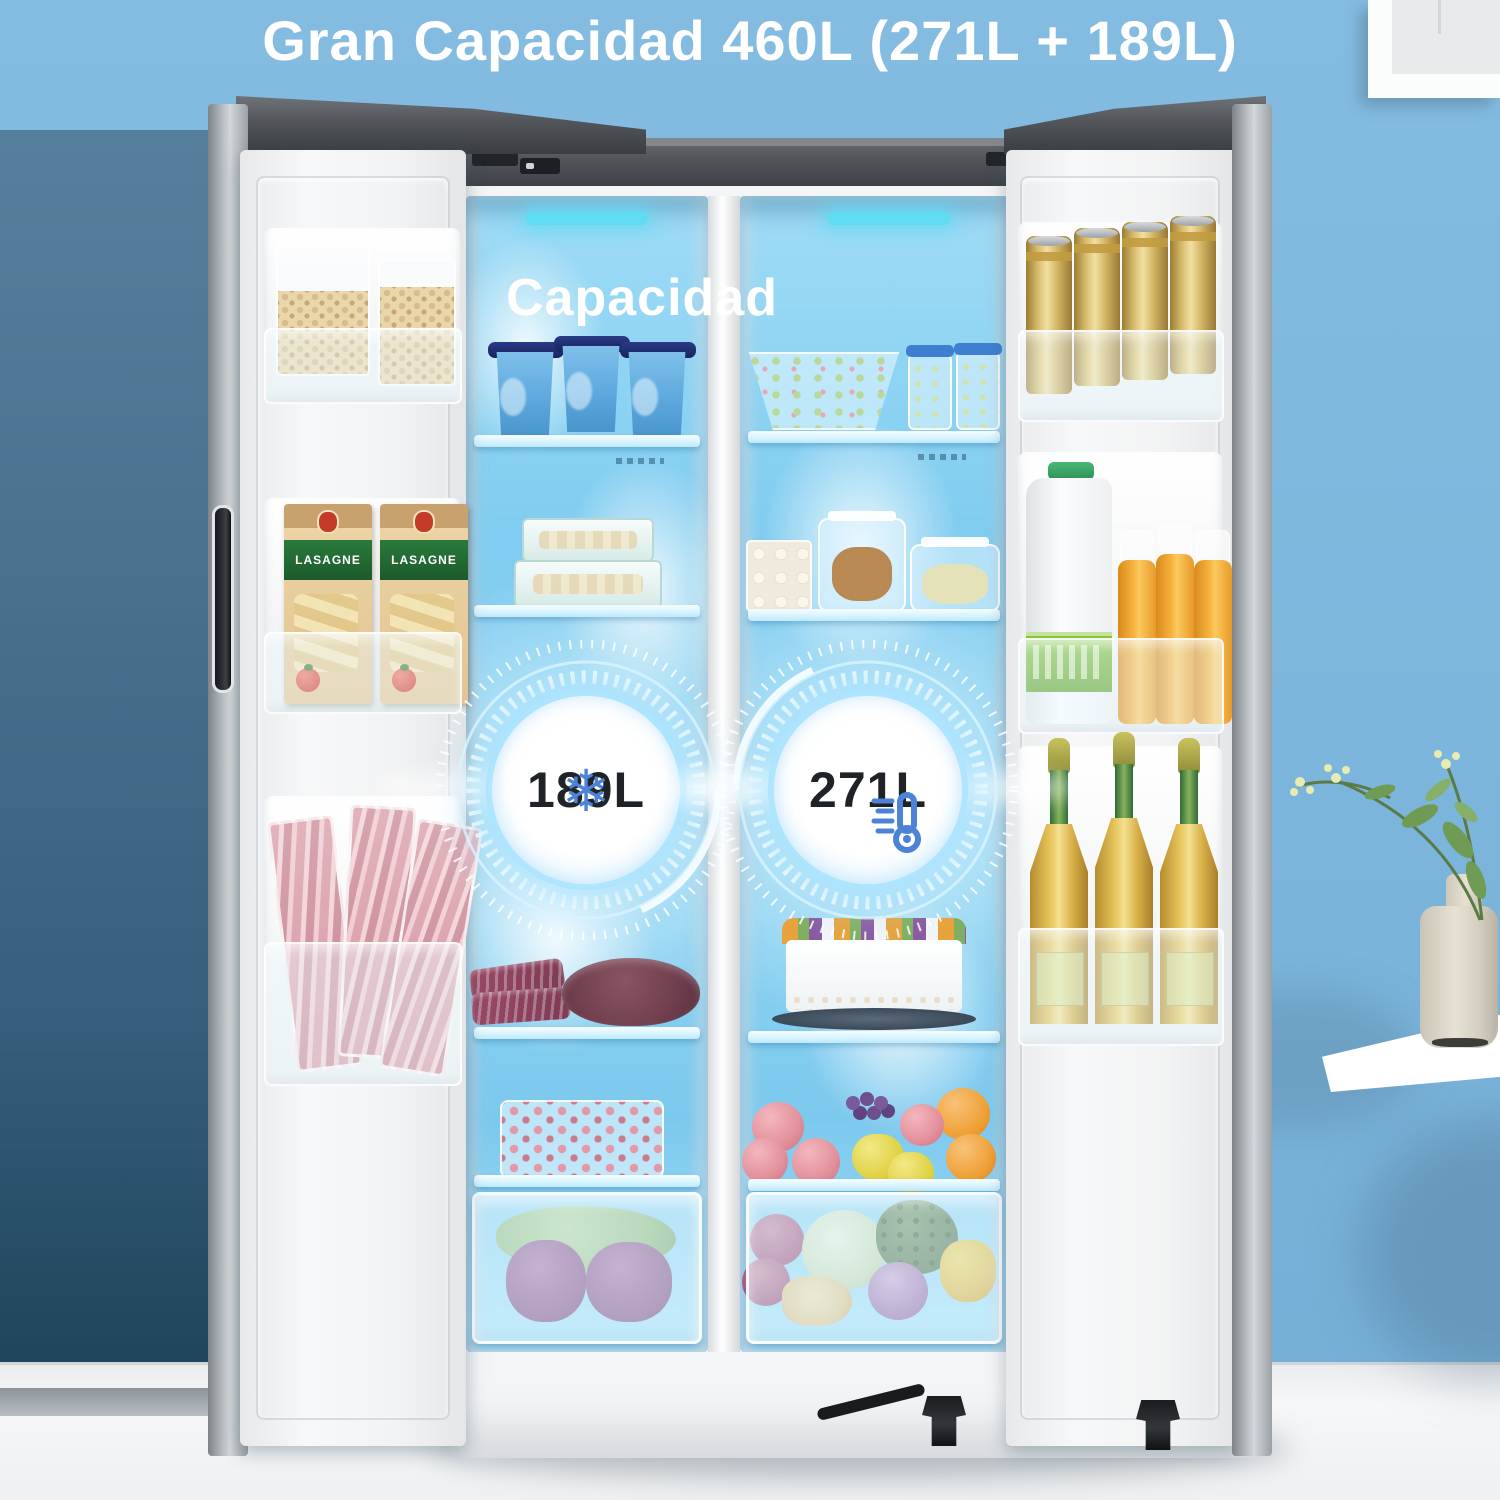  Describe the element at coordinates (1069, 662) in the screenshot. I see `milk-label` at that location.